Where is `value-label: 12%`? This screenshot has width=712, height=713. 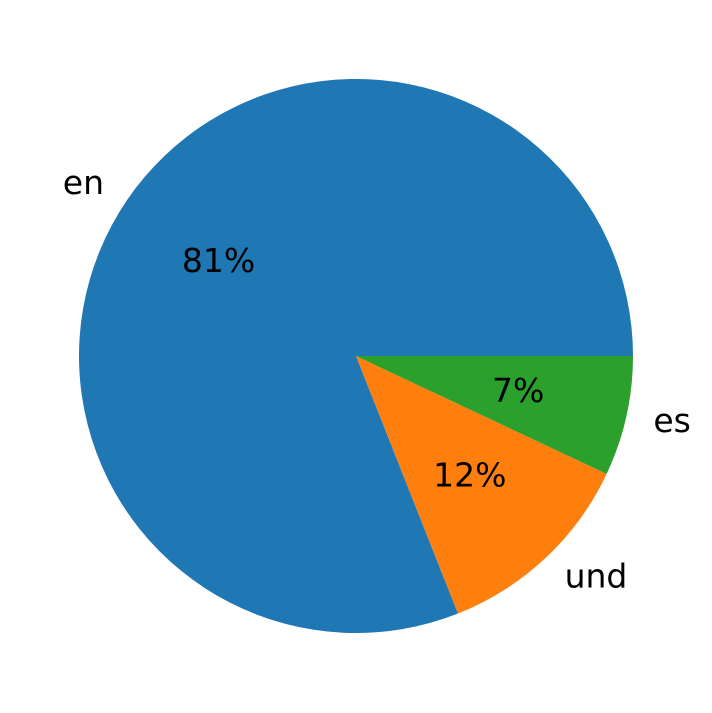
value-label: 12% is located at coordinates (469, 475).